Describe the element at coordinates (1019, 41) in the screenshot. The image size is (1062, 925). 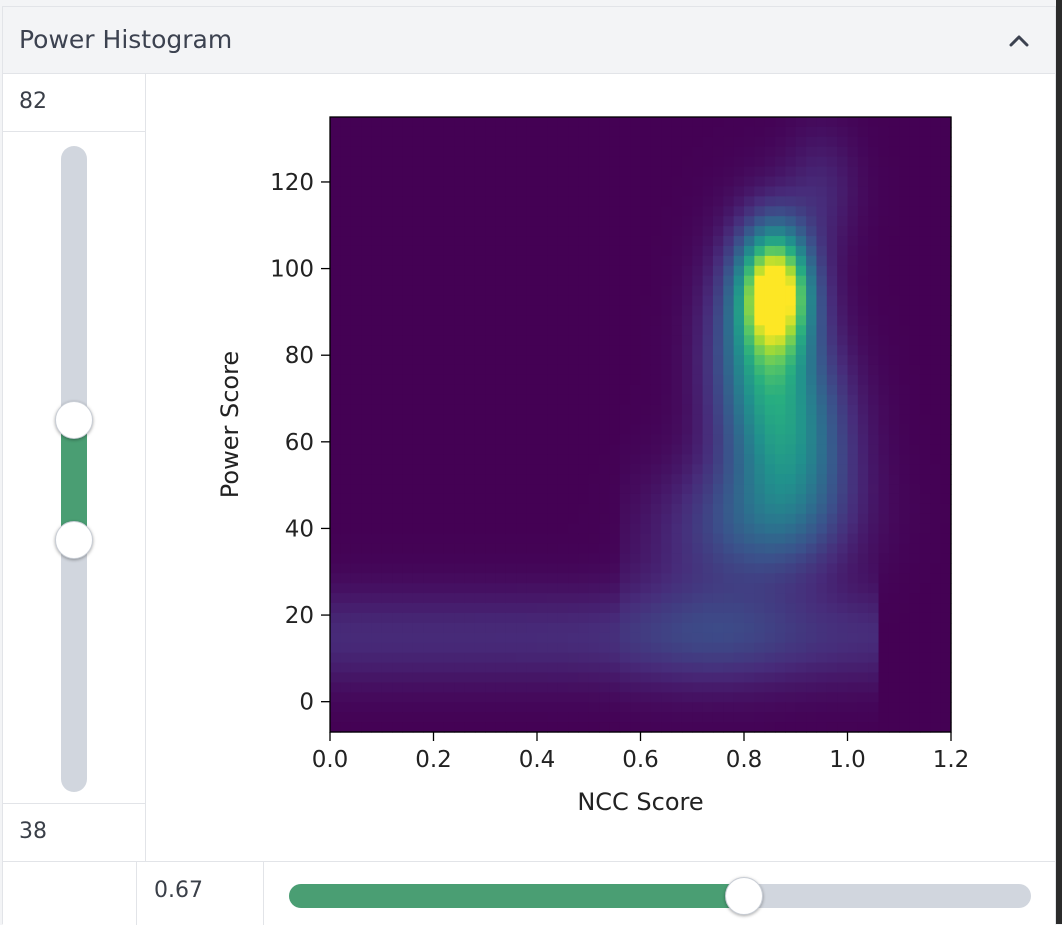
I see `chevron-up-icon` at that location.